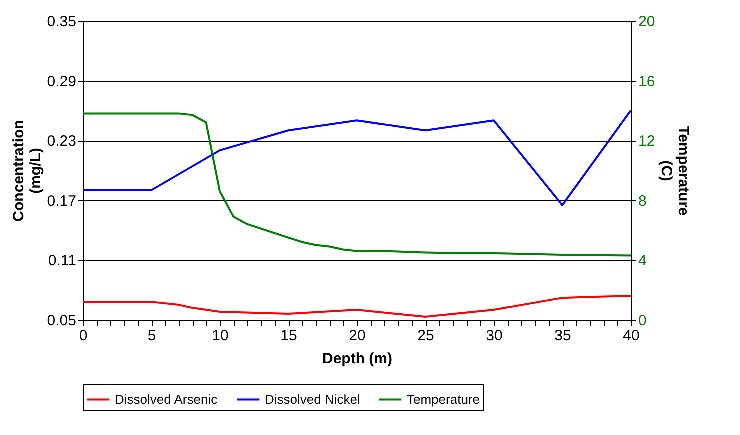 The width and height of the screenshot is (740, 435). What do you see at coordinates (631, 336) in the screenshot?
I see `x-tick-label: 40` at bounding box center [631, 336].